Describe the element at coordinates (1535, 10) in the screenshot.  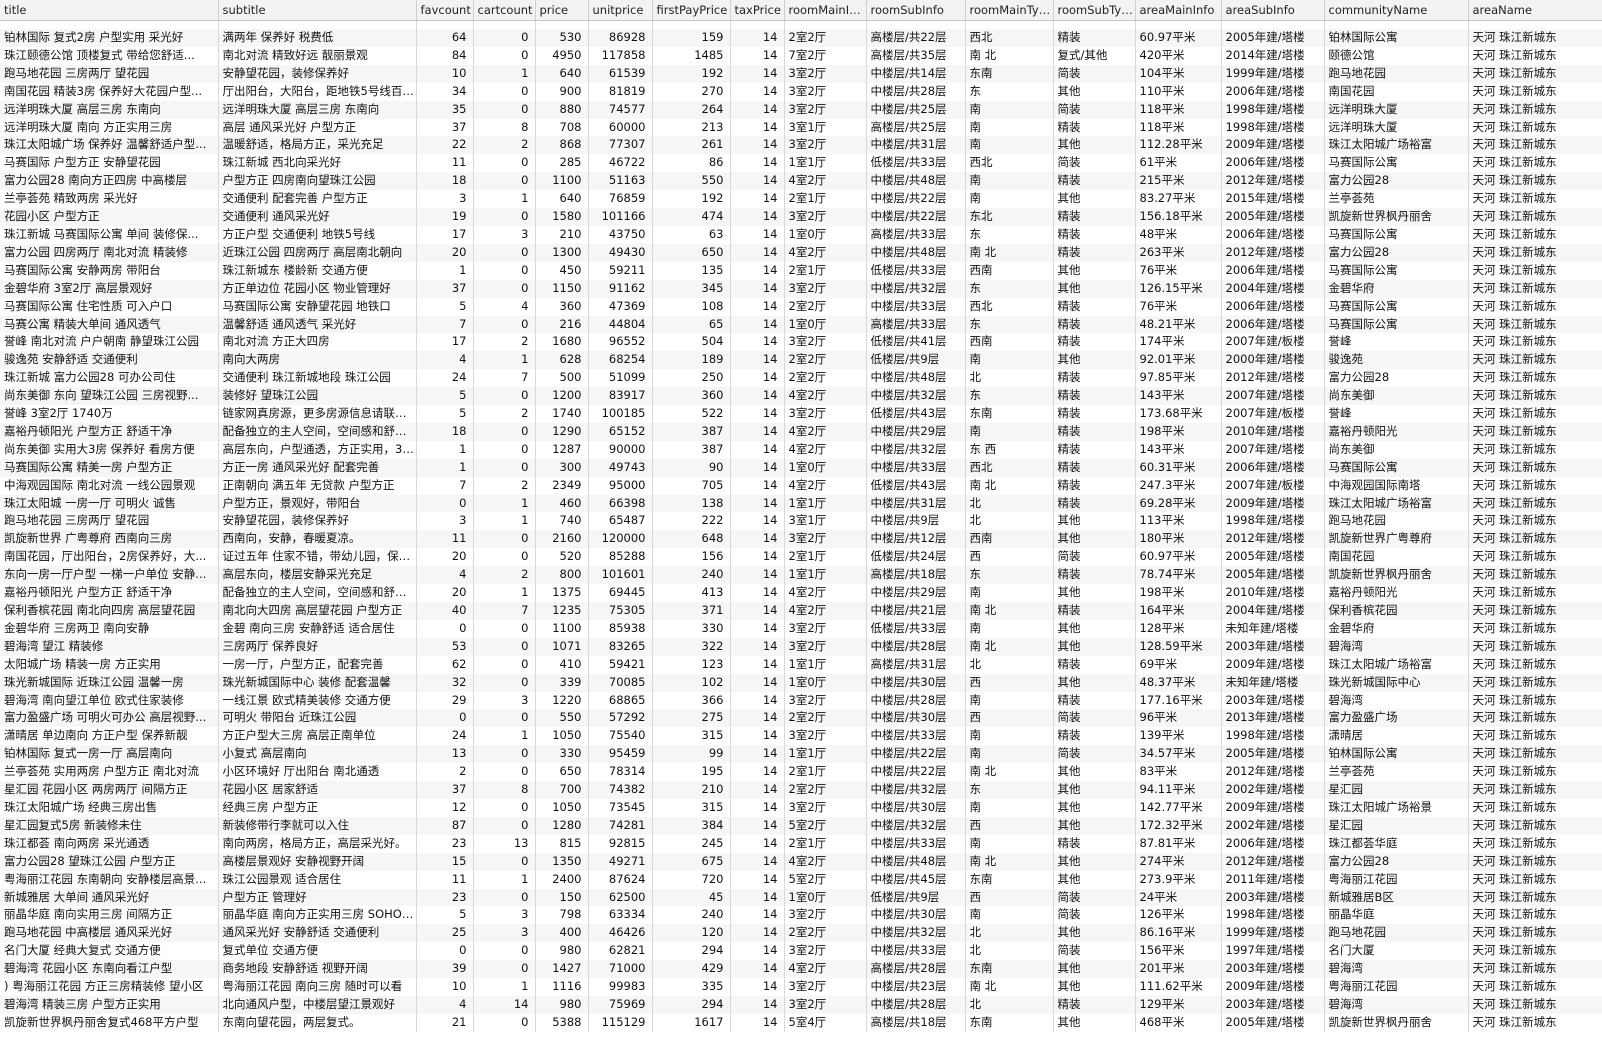
I see `column-header-areaName: areaName` at that location.